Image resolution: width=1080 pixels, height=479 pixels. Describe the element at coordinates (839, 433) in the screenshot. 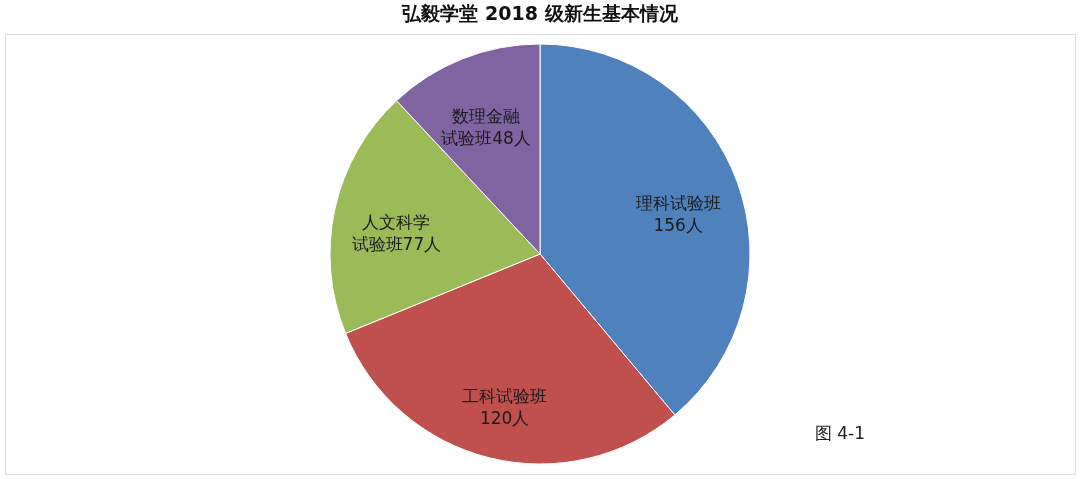

I see `caption: 图 4-1` at that location.